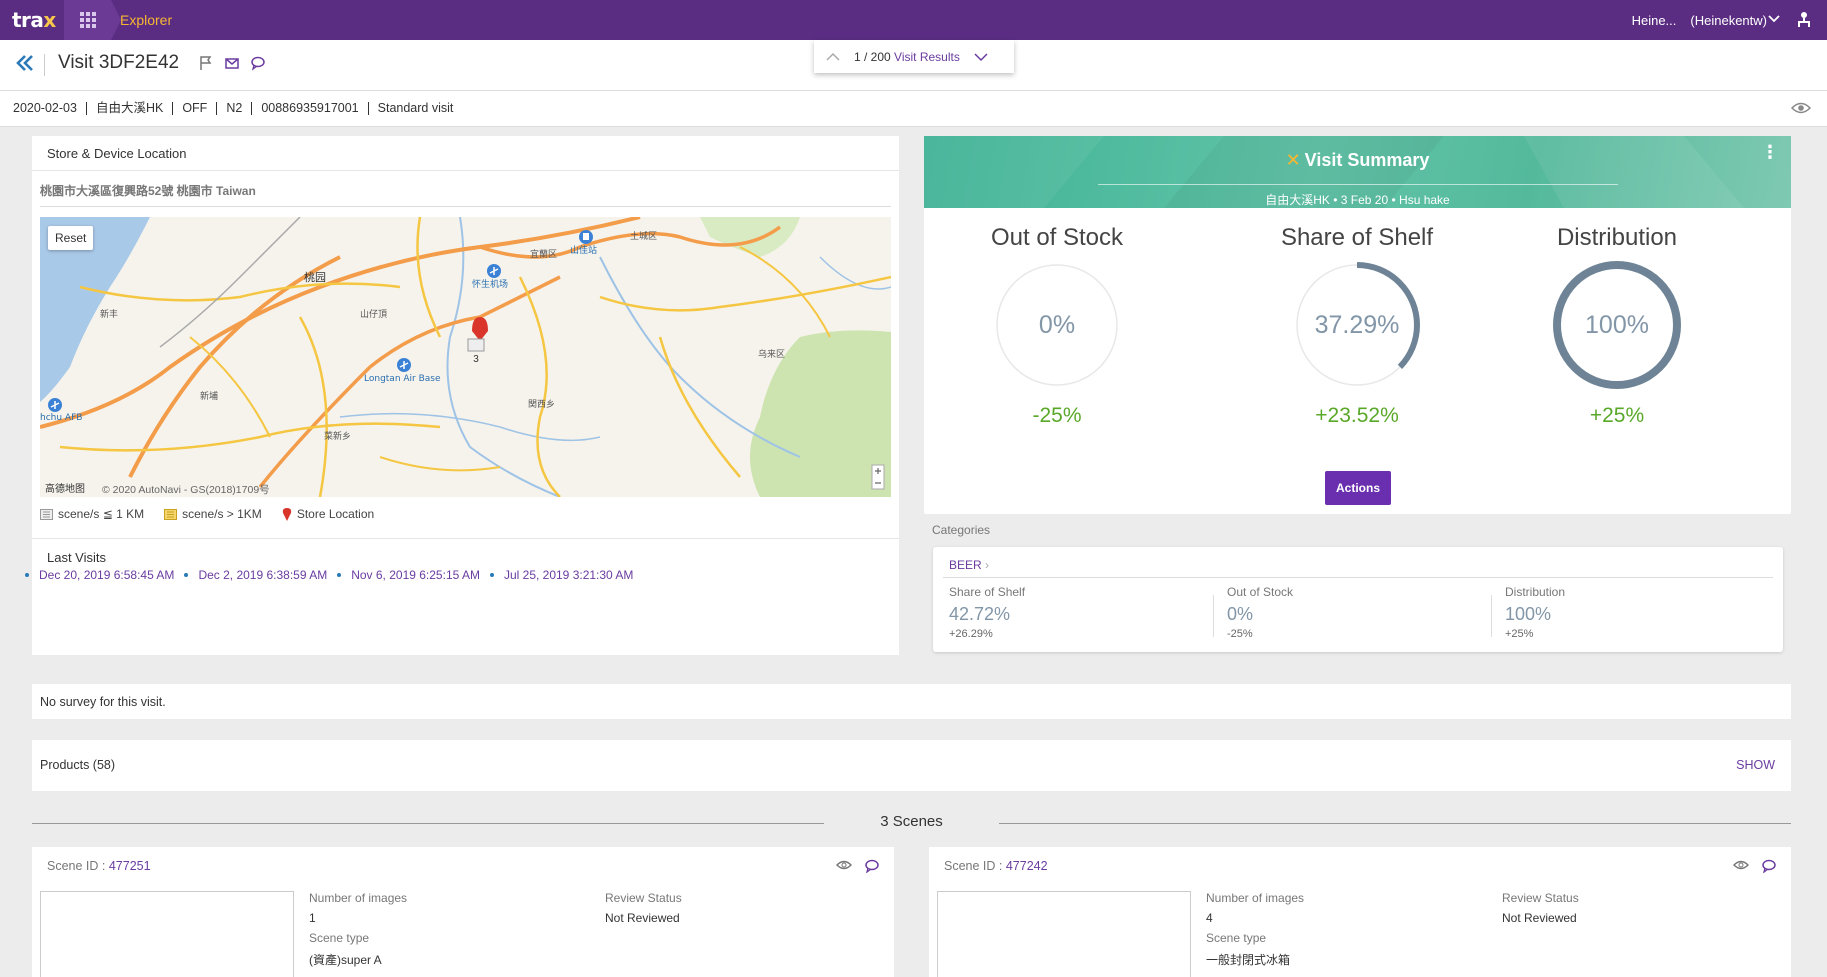 Image resolution: width=1827 pixels, height=977 pixels. Describe the element at coordinates (87, 20) in the screenshot. I see `apps-grid-button` at that location.